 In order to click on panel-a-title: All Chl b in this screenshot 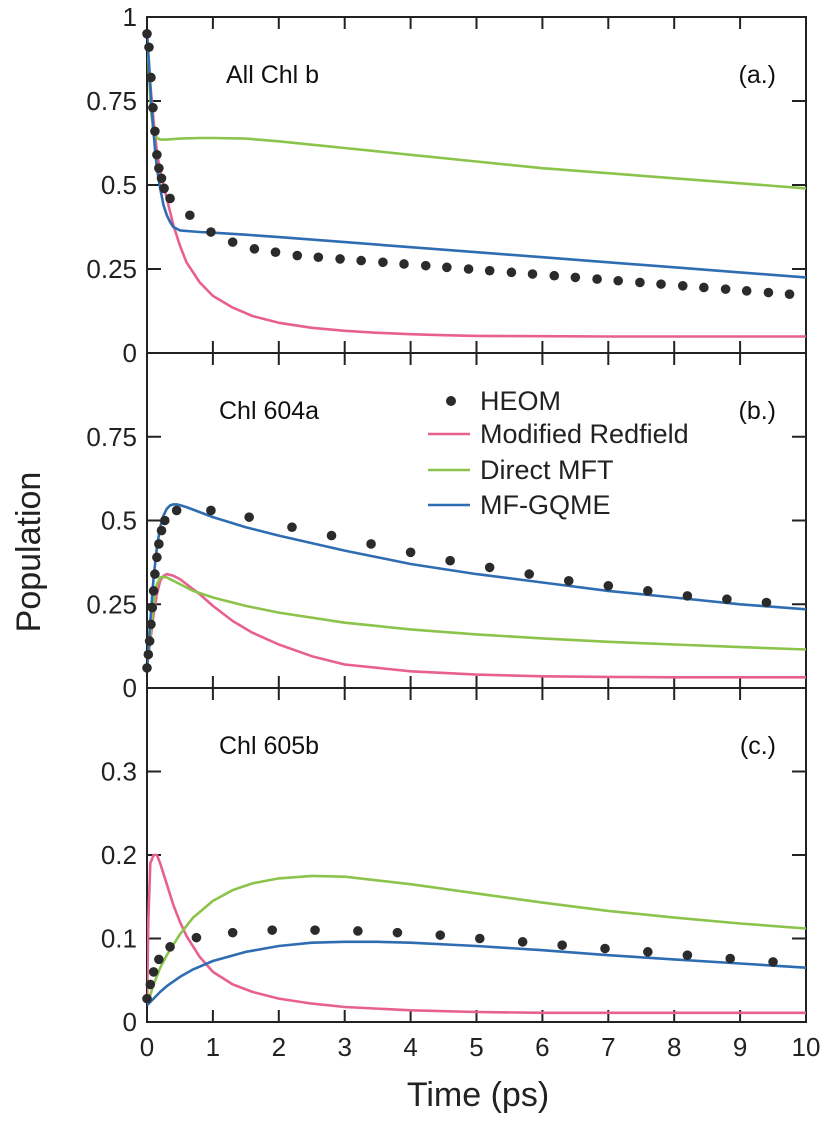, I will do `click(272, 75)`.